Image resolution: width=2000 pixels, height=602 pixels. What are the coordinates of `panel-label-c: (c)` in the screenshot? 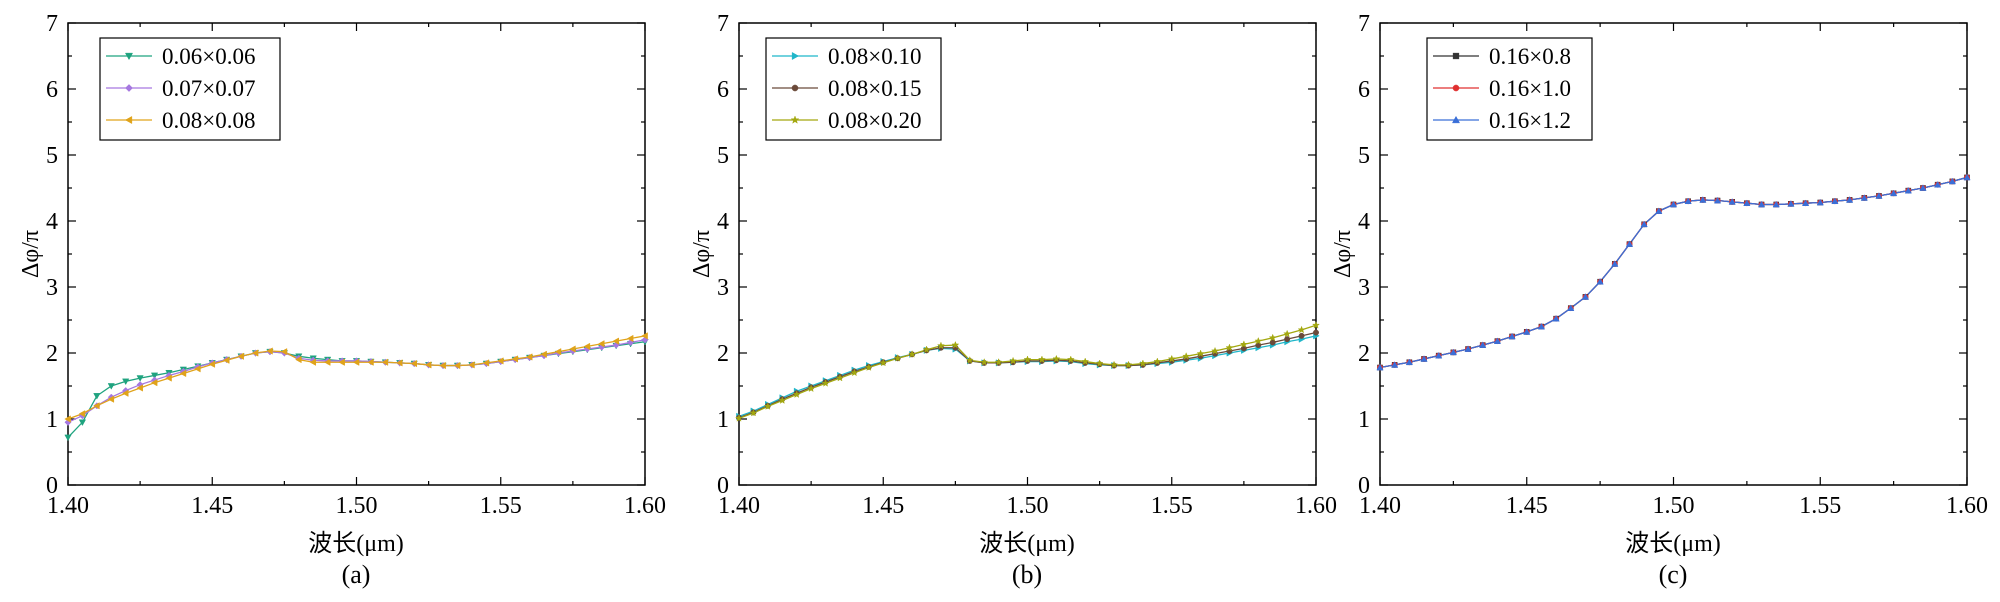 It's located at (1673, 574).